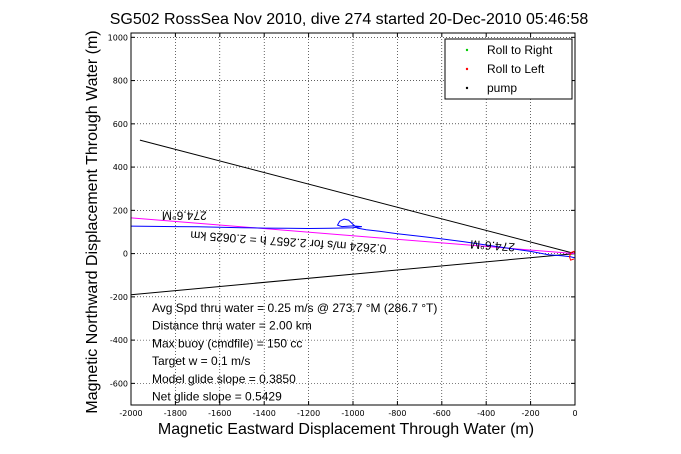  Describe the element at coordinates (516, 69) in the screenshot. I see `legend-label-1: Roll to Left` at that location.